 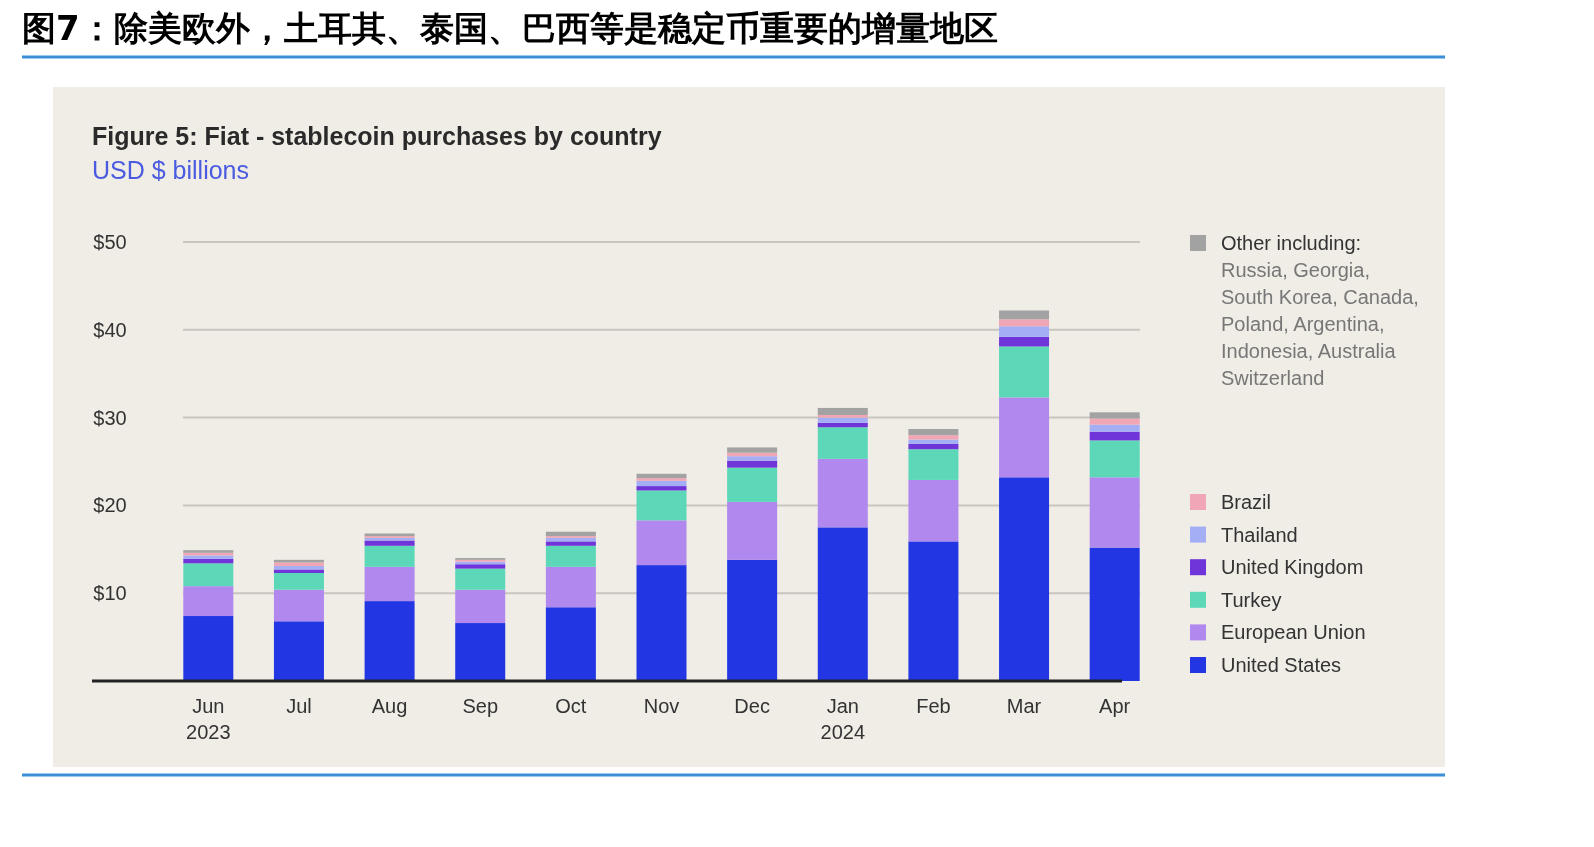 I want to click on x-tick-label: Aug, so click(x=389, y=706).